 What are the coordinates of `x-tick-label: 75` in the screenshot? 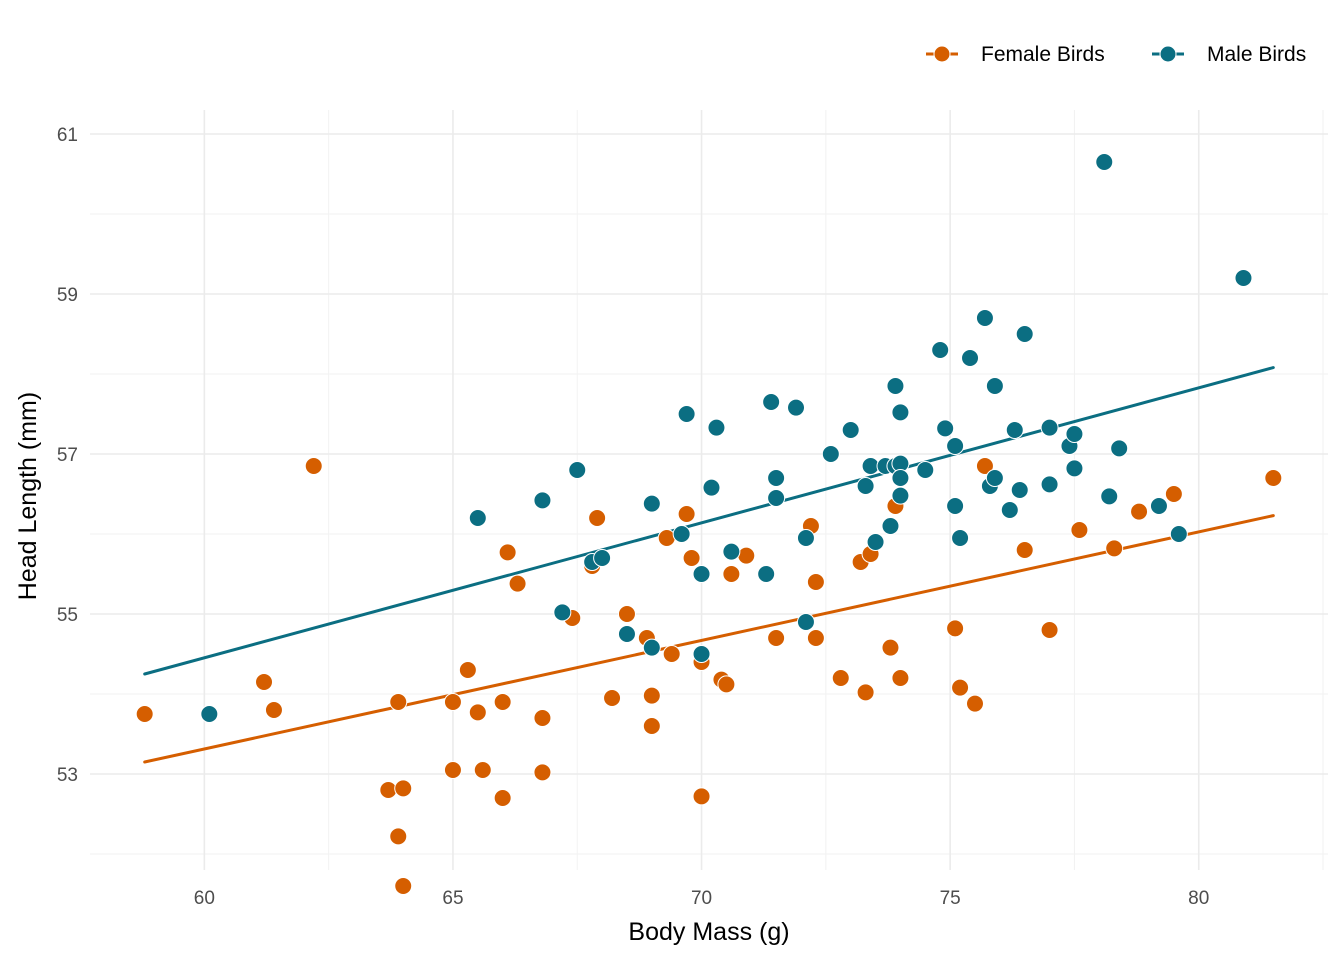 It's located at (950, 898).